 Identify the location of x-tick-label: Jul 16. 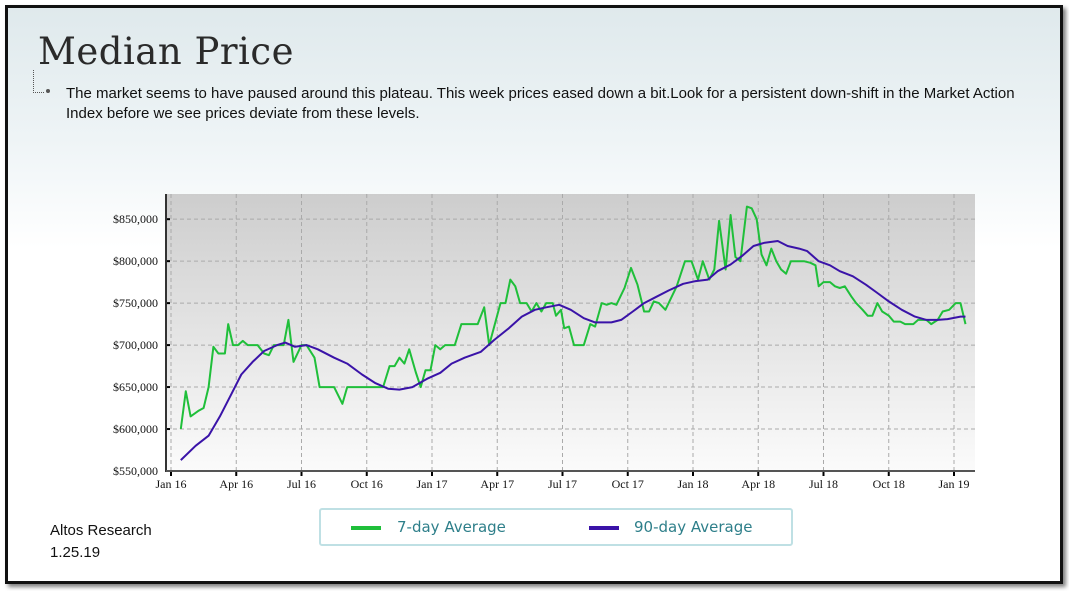
(301, 484).